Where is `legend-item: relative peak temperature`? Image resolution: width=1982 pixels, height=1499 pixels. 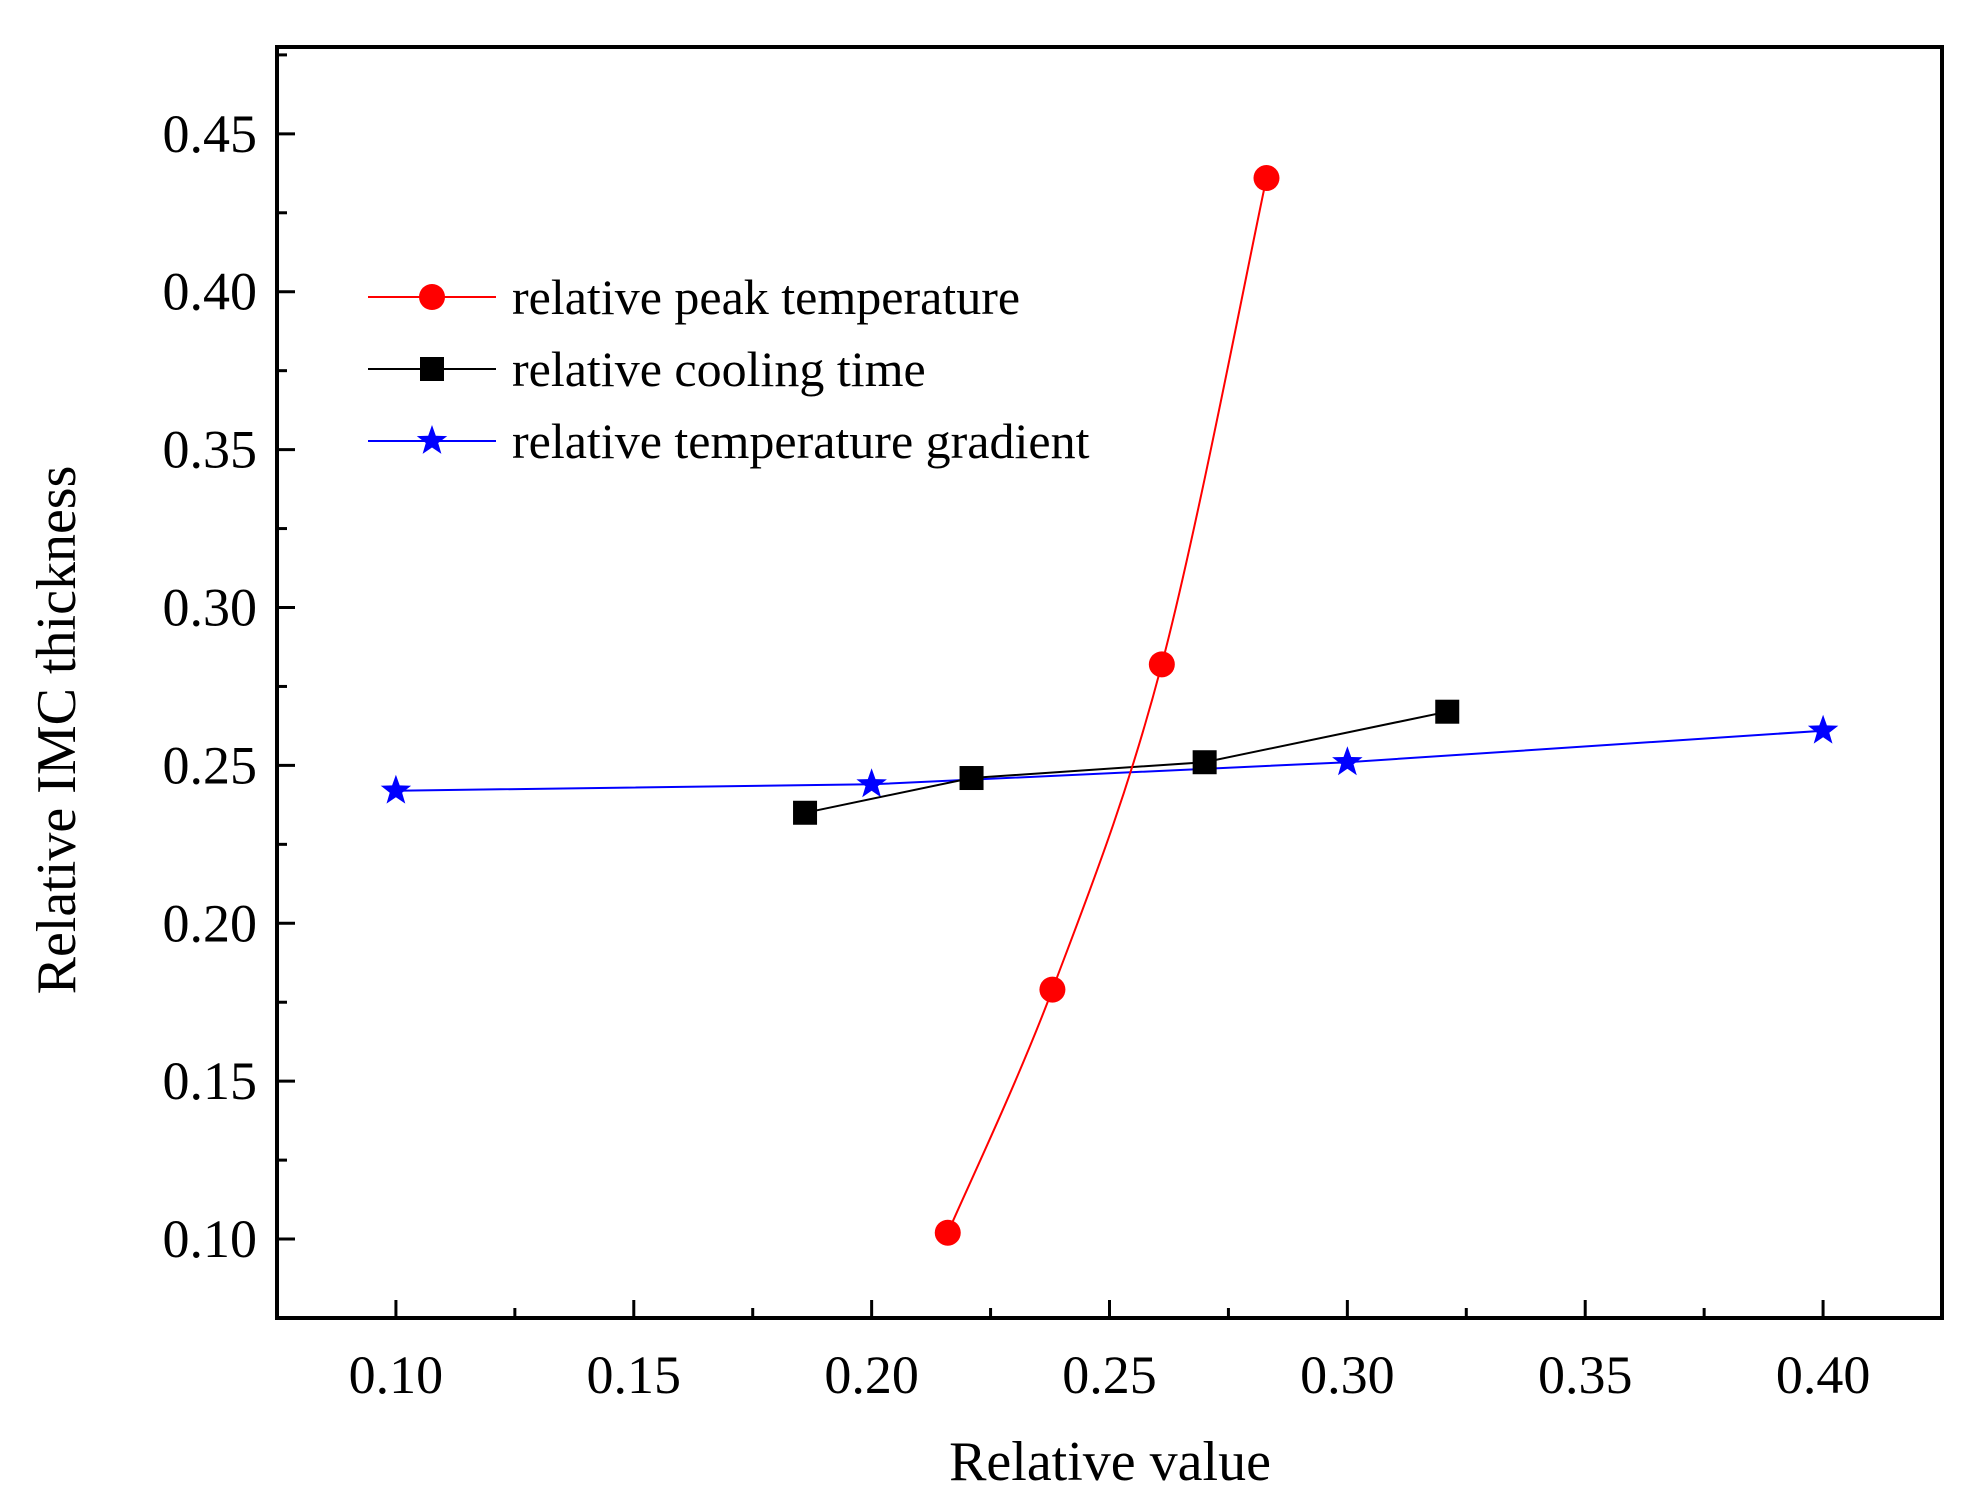
legend-item: relative peak temperature is located at coordinates (694, 297).